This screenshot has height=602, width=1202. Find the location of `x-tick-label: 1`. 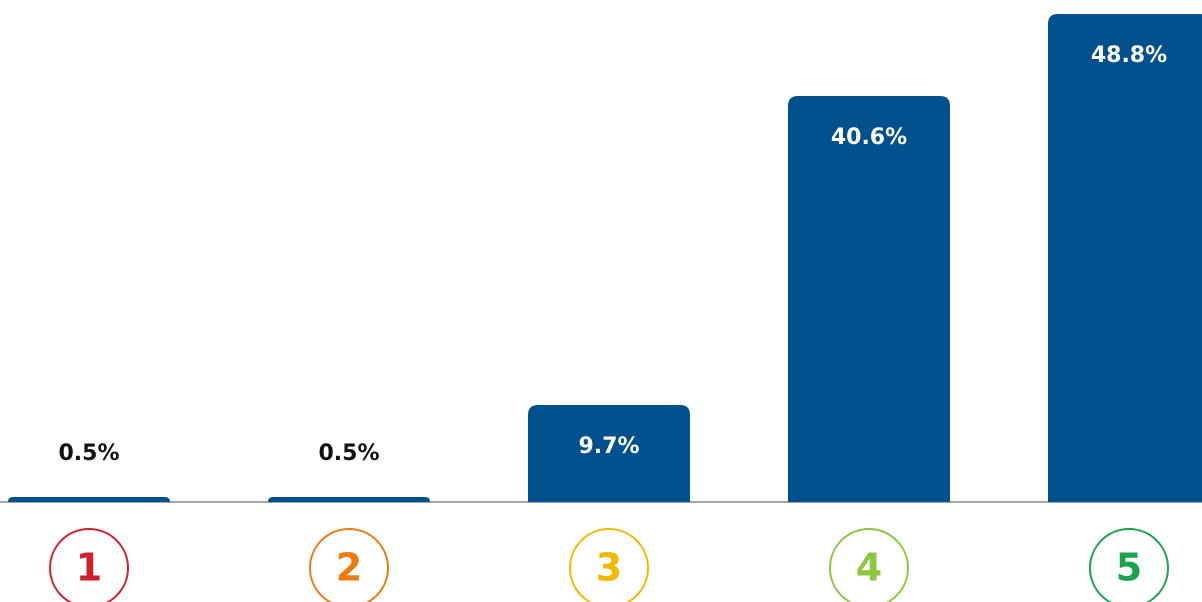

x-tick-label: 1 is located at coordinates (89, 568).